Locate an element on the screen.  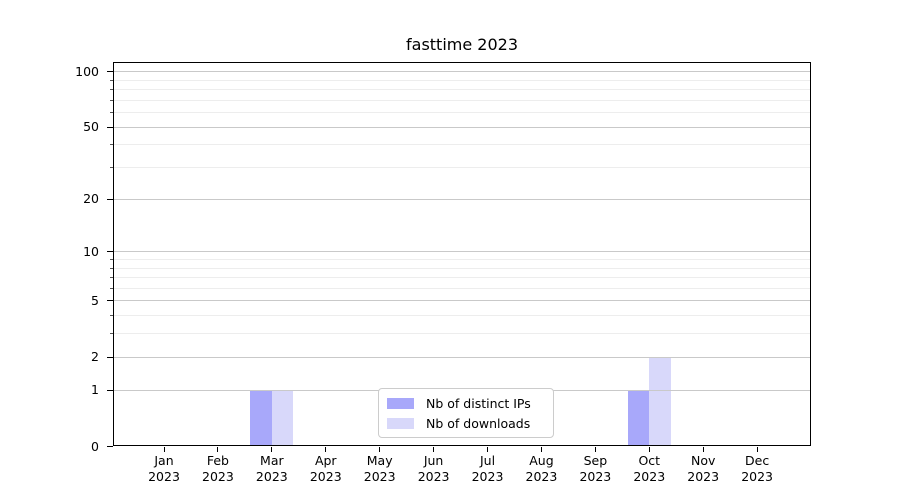
x-tick-month: Sep is located at coordinates (595, 460).